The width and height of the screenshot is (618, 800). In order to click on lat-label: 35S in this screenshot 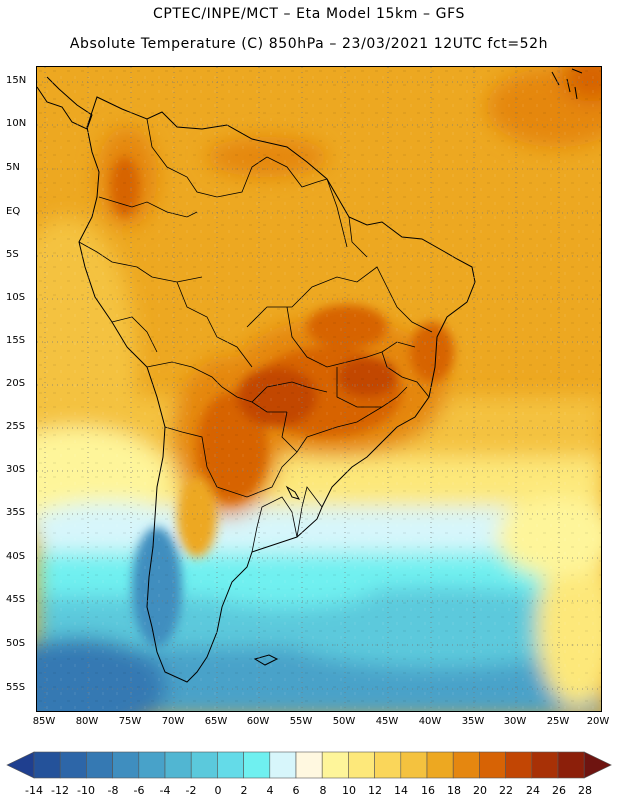, I will do `click(16, 512)`.